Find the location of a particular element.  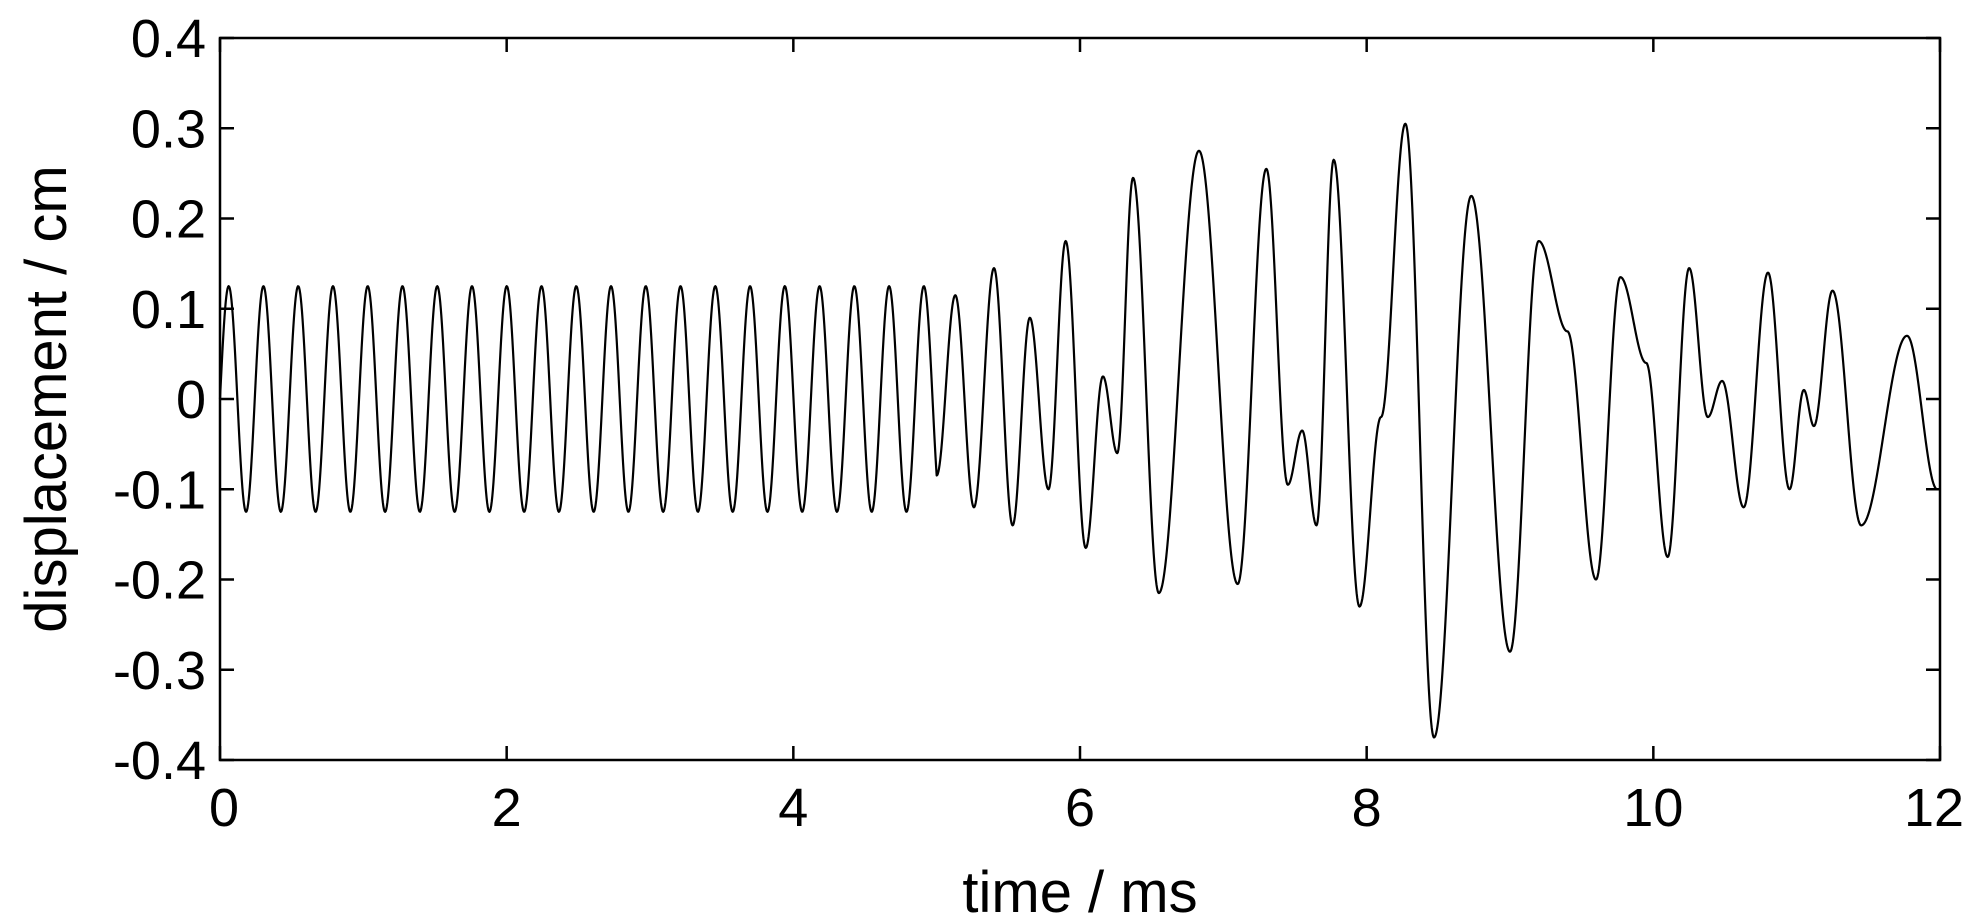

x-tick-label: 12 is located at coordinates (1934, 808).